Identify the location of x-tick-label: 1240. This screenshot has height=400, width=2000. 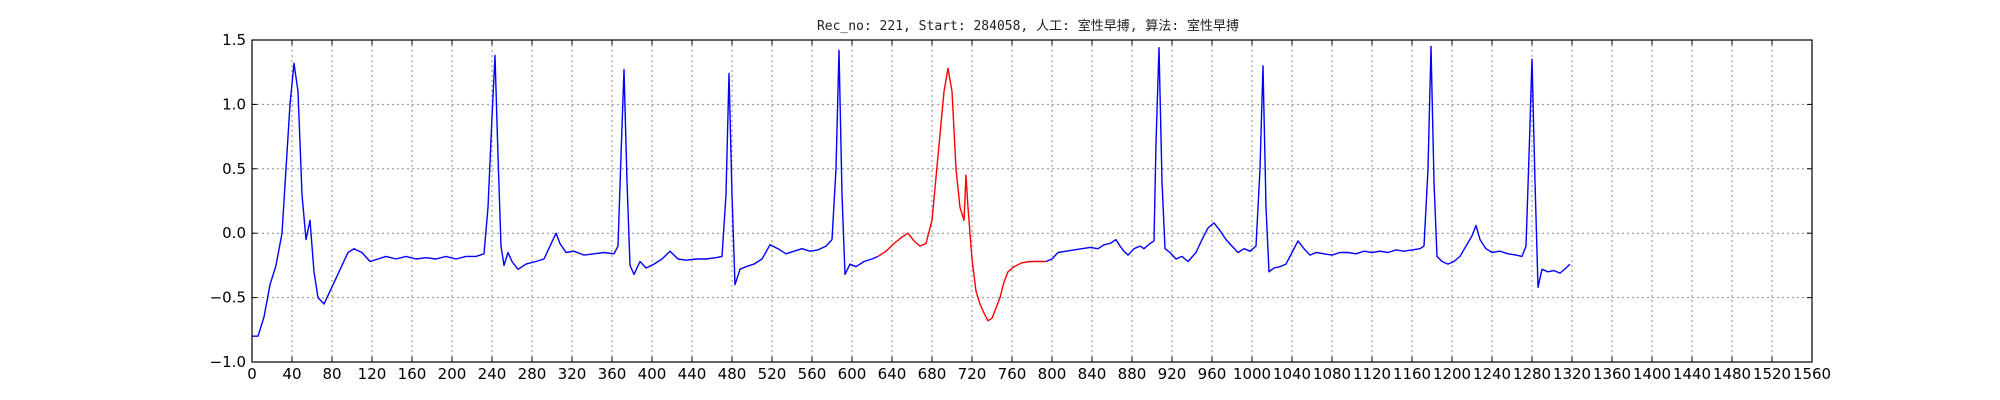
(1492, 374).